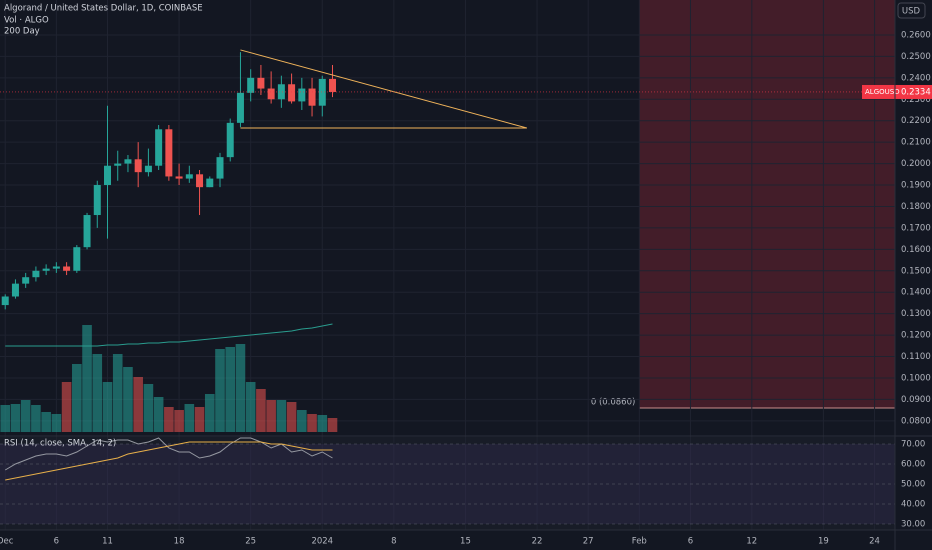 This screenshot has width=932, height=550. What do you see at coordinates (639, 542) in the screenshot?
I see `x-tick-label: Feb` at bounding box center [639, 542].